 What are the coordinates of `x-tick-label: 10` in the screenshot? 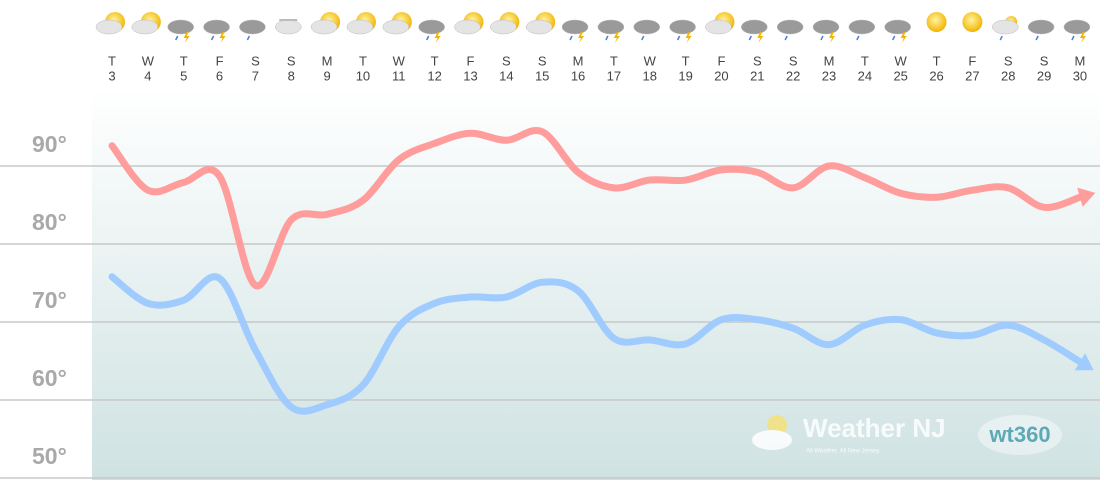 It's located at (363, 75).